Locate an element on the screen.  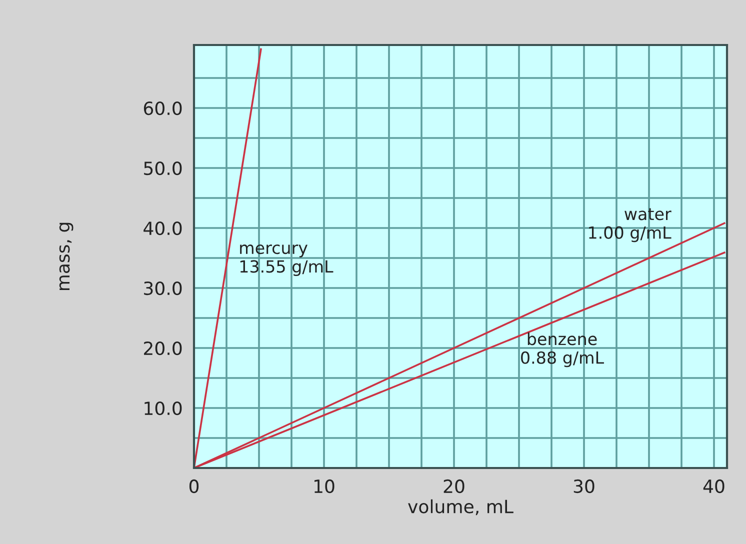
x-tick-label: 10 is located at coordinates (324, 486).